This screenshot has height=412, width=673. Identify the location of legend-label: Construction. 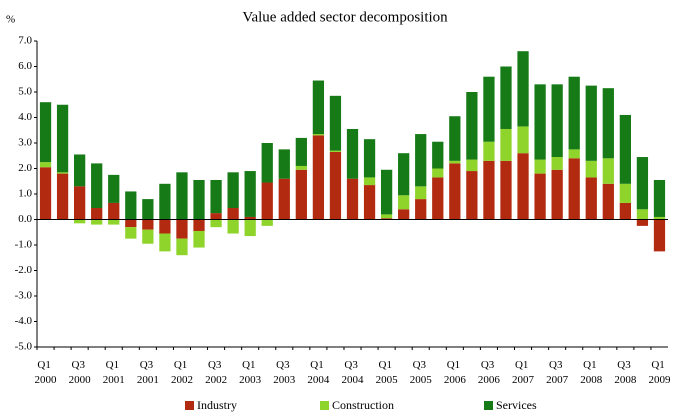
(363, 405).